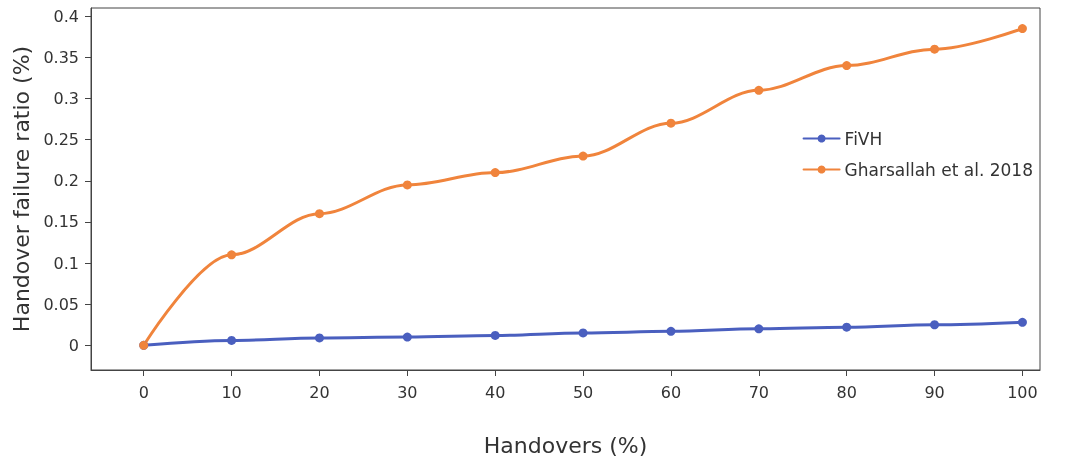  I want to click on x-tick-label: 100, so click(1022, 392).